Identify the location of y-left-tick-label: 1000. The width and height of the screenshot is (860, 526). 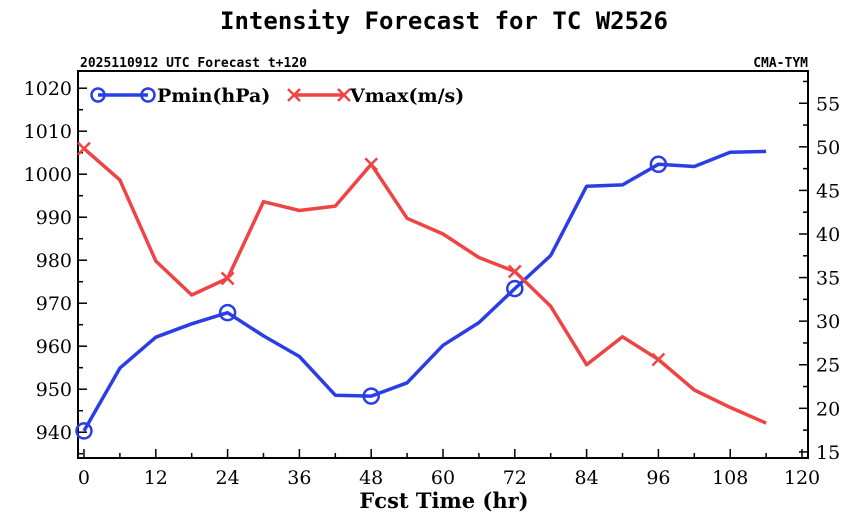
(48, 175).